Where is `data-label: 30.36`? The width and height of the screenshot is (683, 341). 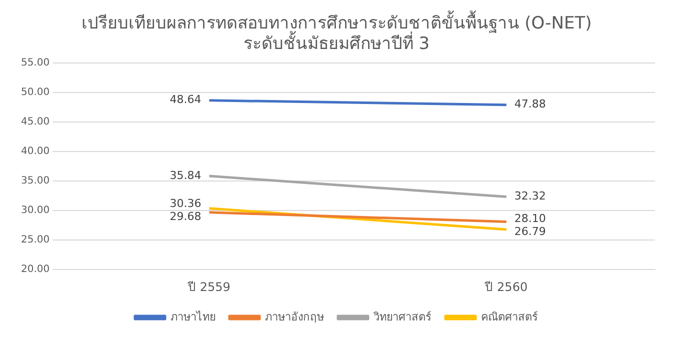
data-label: 30.36 is located at coordinates (186, 203).